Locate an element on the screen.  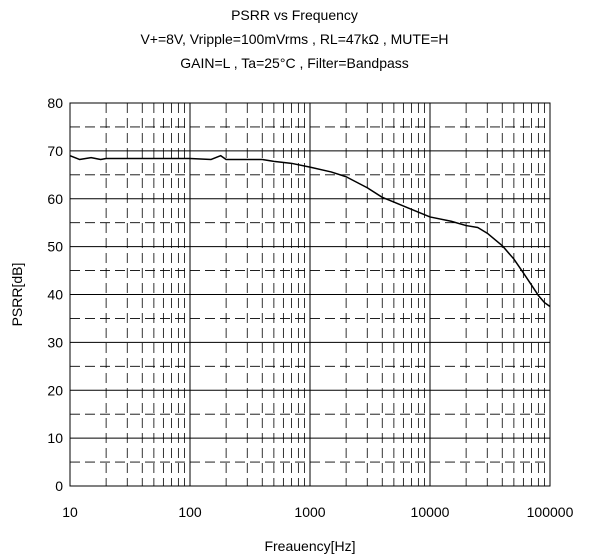
y-tick-label: 70 is located at coordinates (55, 151).